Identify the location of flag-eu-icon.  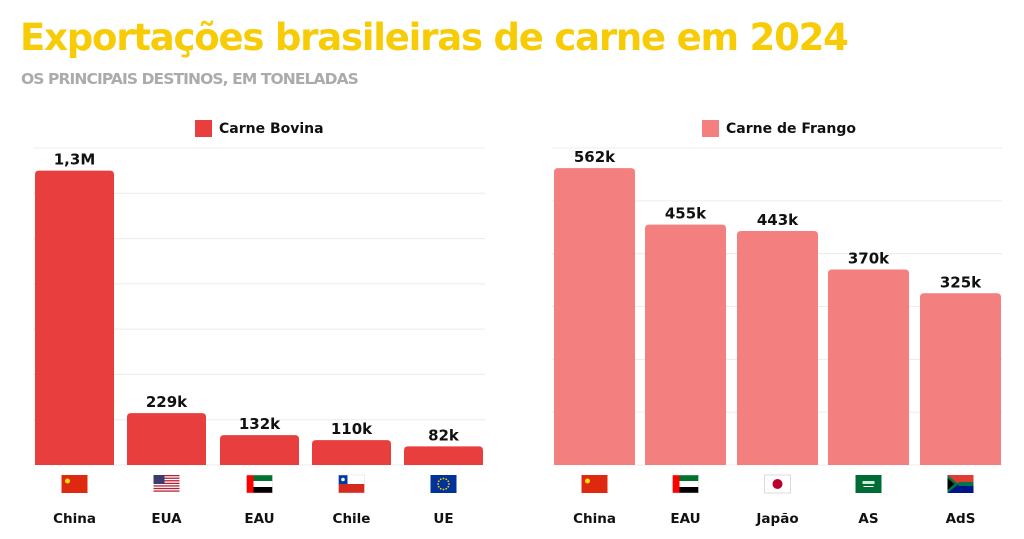
(443, 484).